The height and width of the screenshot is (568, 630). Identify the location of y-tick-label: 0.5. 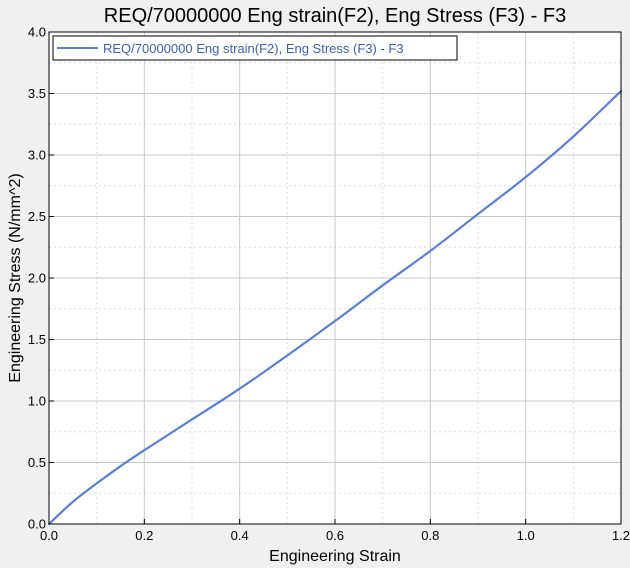
(37, 462).